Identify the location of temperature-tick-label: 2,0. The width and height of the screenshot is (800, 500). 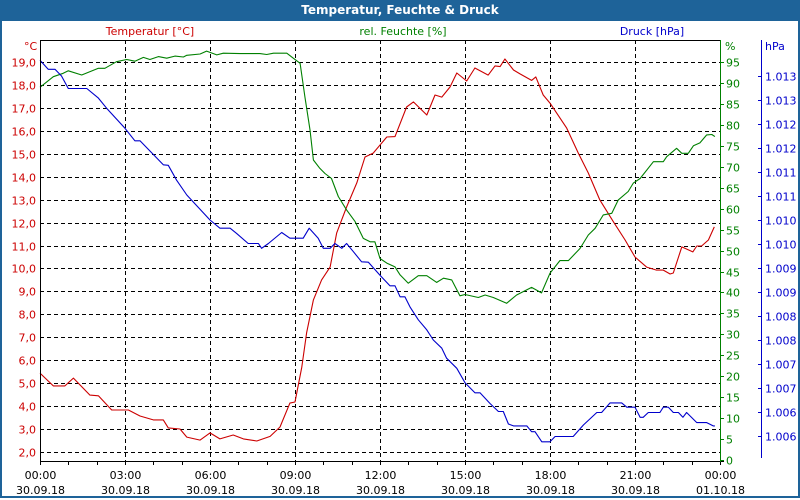
(28, 453).